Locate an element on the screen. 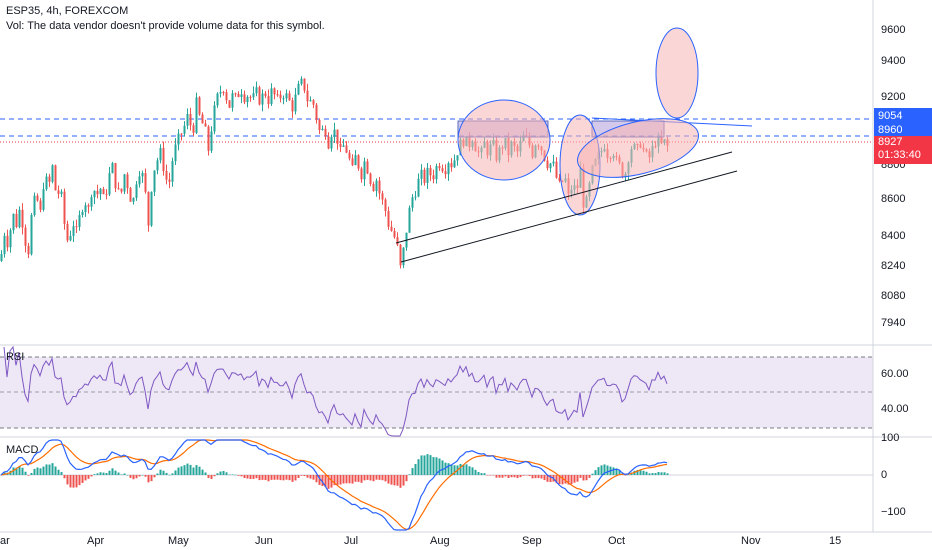 This screenshot has height=550, width=932. time-label: Jun is located at coordinates (264, 541).